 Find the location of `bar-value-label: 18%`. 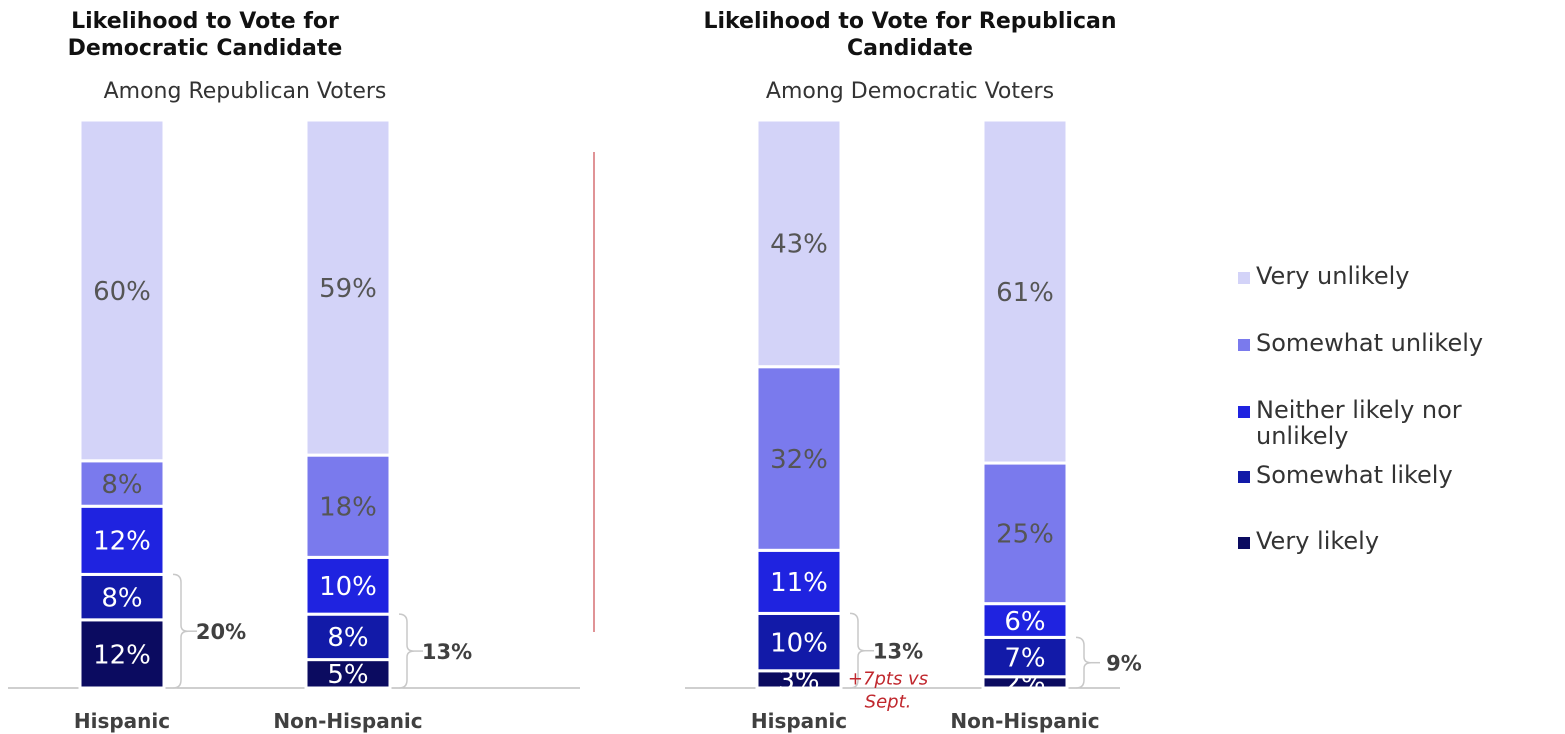

bar-value-label: 18% is located at coordinates (348, 508).